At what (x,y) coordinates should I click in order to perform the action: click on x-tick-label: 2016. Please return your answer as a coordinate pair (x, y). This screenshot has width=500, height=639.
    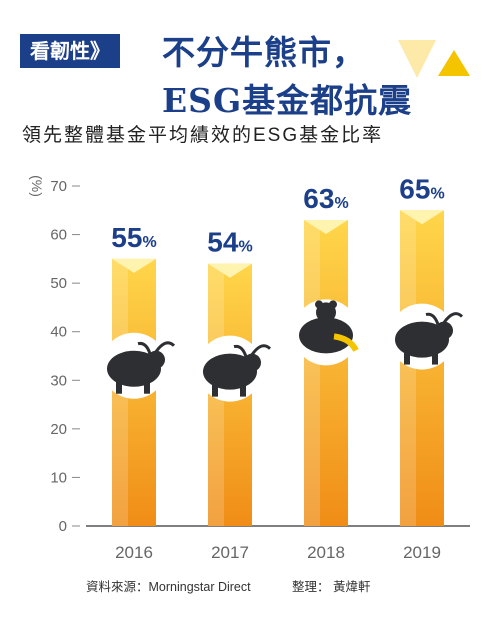
    Looking at the image, I should click on (134, 552).